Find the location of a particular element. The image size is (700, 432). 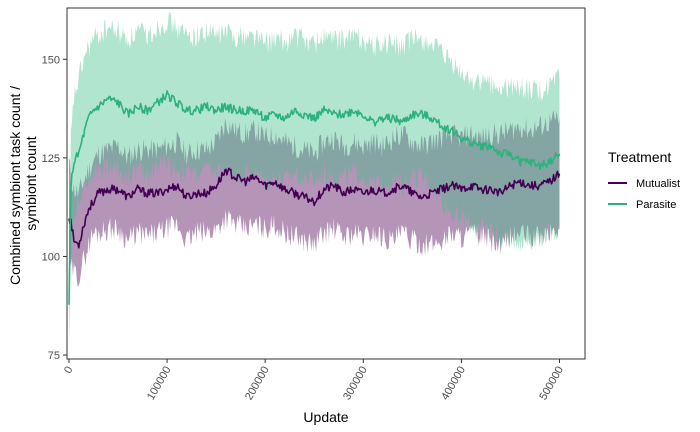

y-axis-title-line-1: Combined symbiont task count / is located at coordinates (15, 185).